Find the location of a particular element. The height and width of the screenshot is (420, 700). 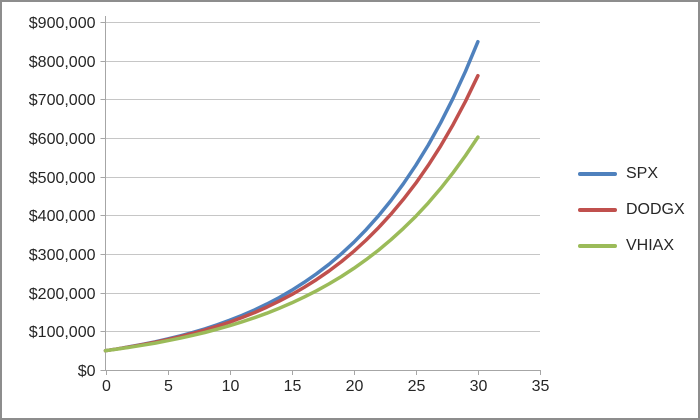

legend-entry-spx: SPX is located at coordinates (631, 174).